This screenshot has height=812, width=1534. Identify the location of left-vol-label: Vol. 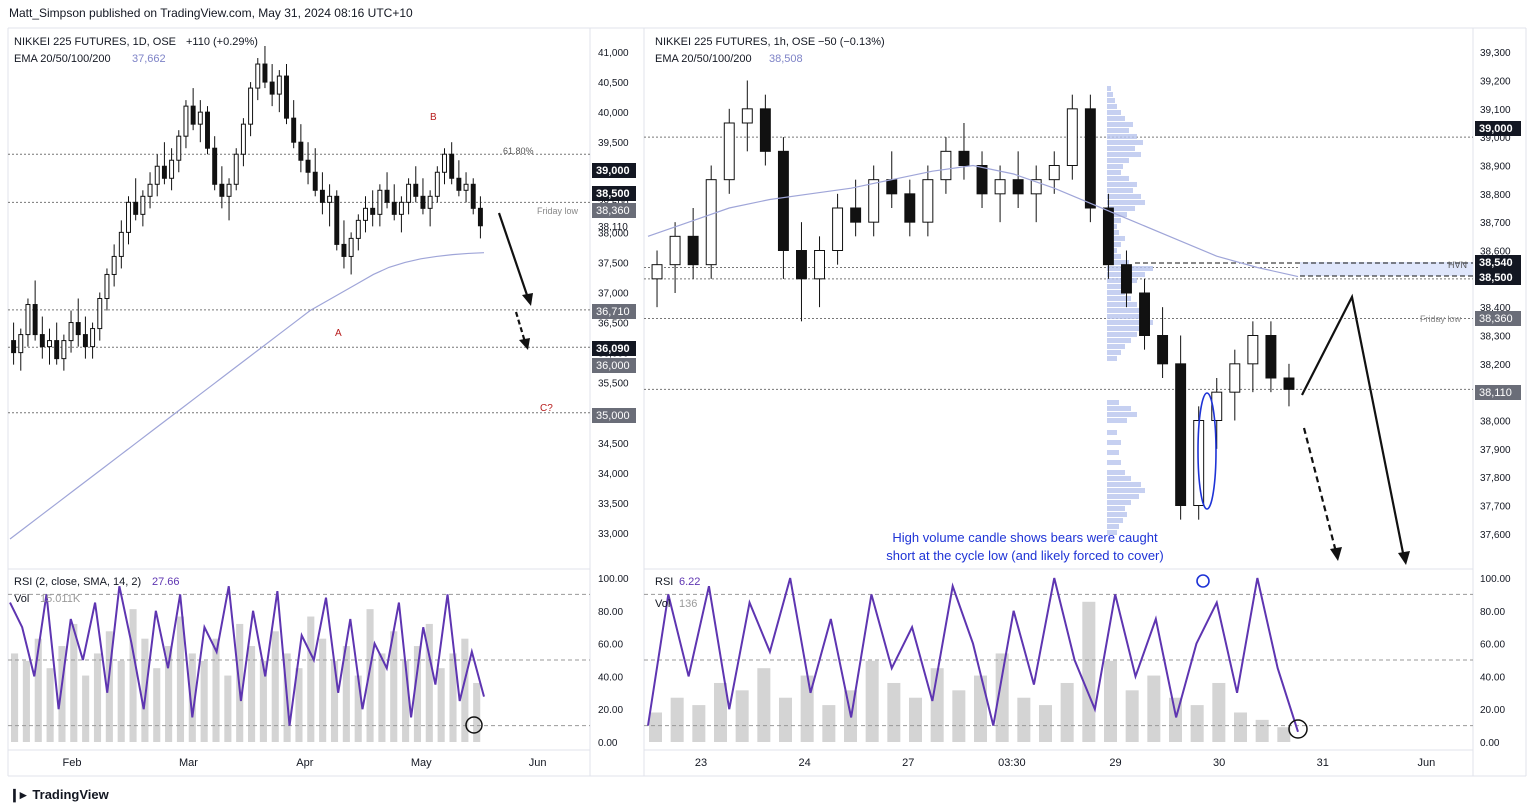
(21, 599).